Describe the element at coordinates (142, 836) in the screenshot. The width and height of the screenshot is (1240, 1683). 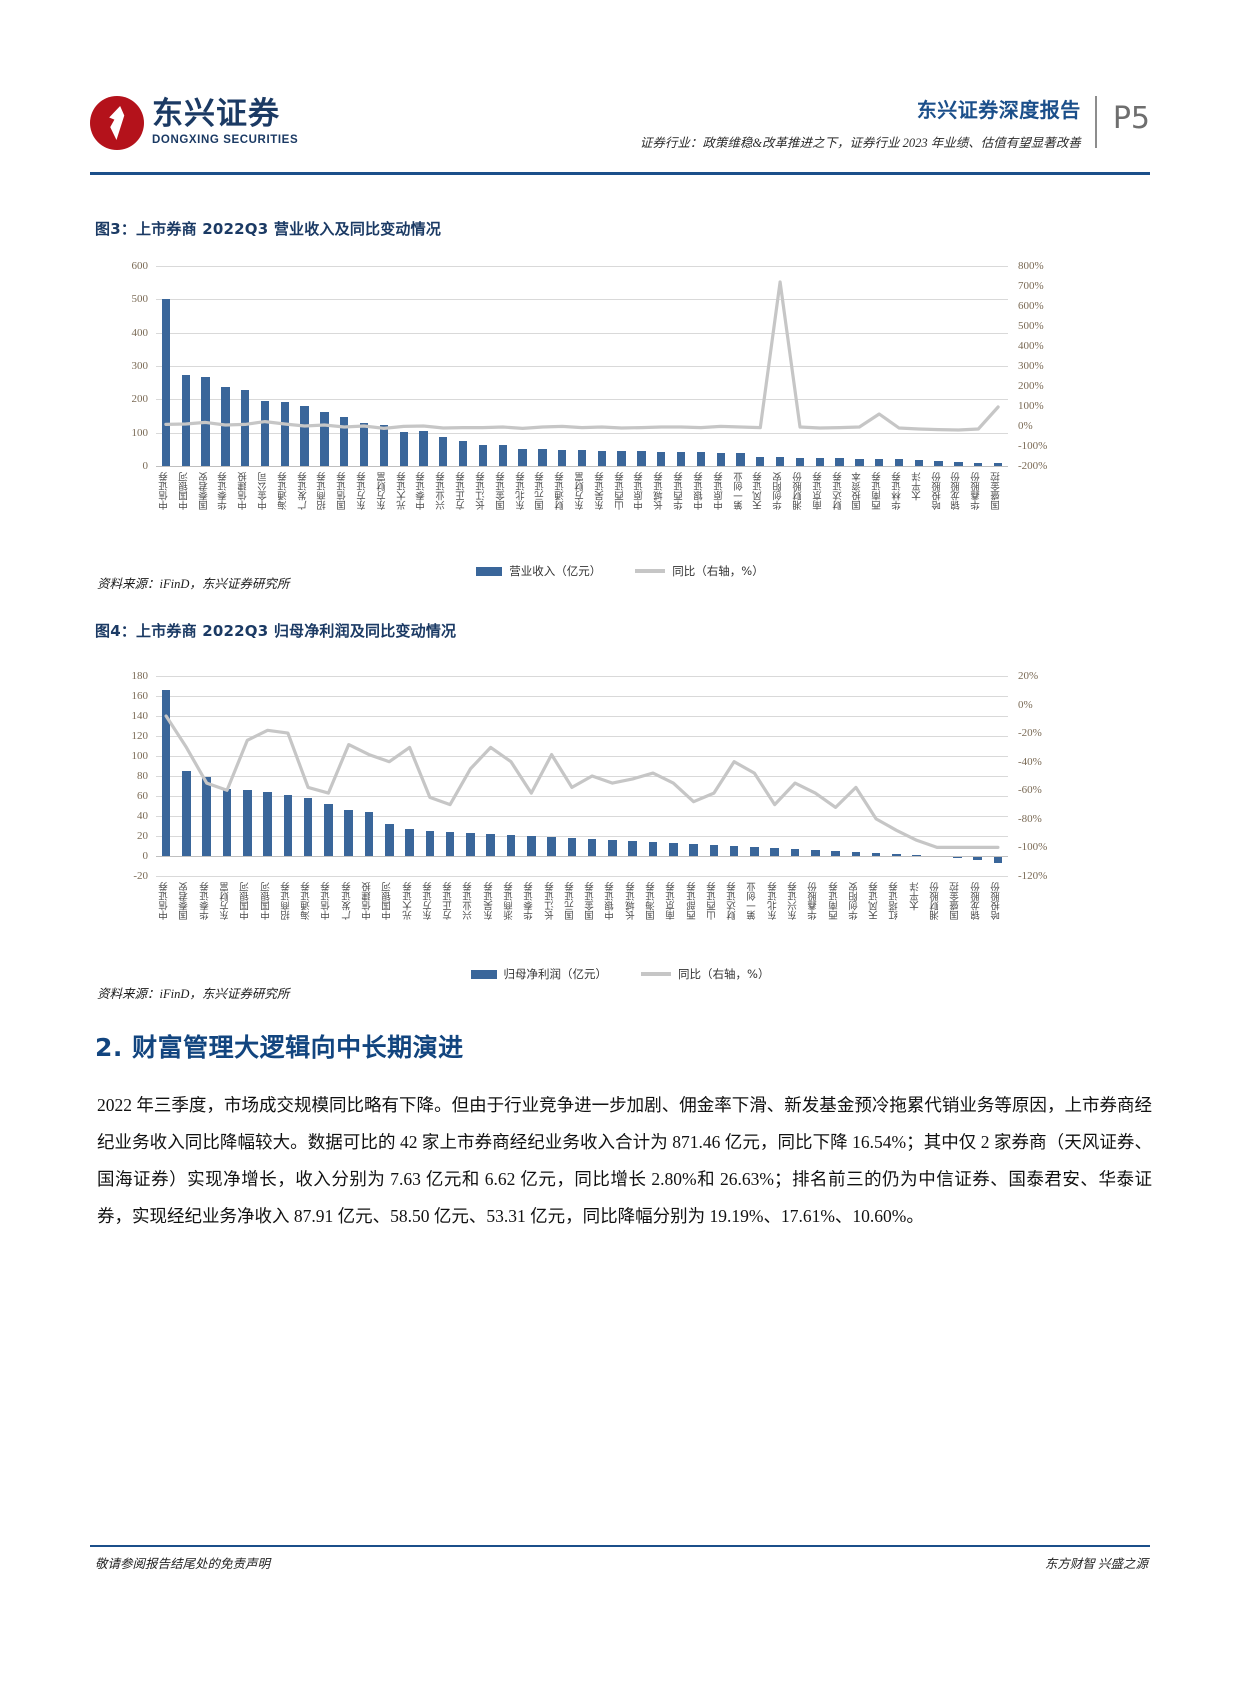
I see `y-axis-tick: 20` at that location.